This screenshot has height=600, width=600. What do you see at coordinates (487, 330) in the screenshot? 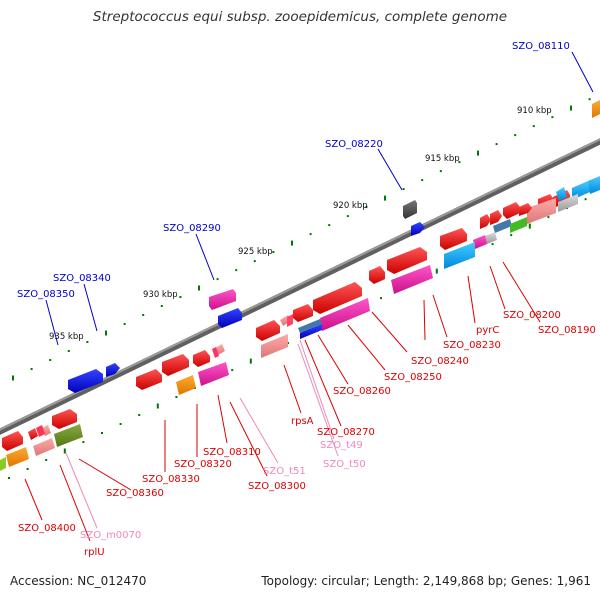
I see `gene-label: pyrC` at bounding box center [487, 330].